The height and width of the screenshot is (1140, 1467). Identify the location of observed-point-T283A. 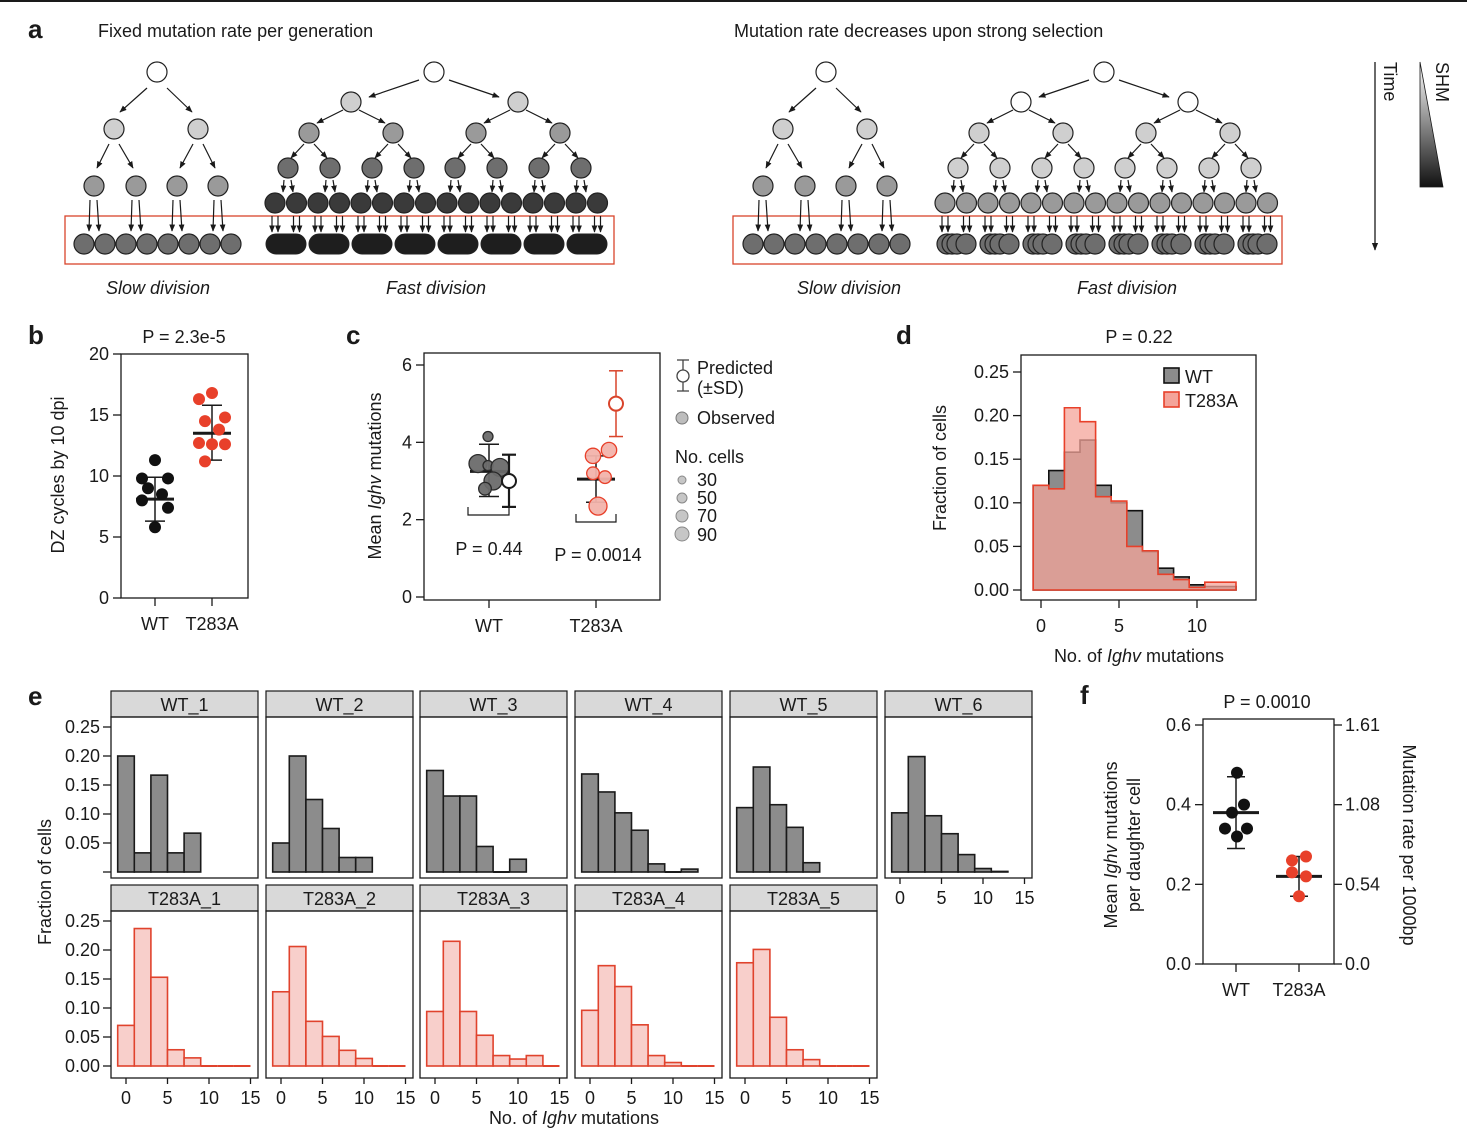
(598, 506).